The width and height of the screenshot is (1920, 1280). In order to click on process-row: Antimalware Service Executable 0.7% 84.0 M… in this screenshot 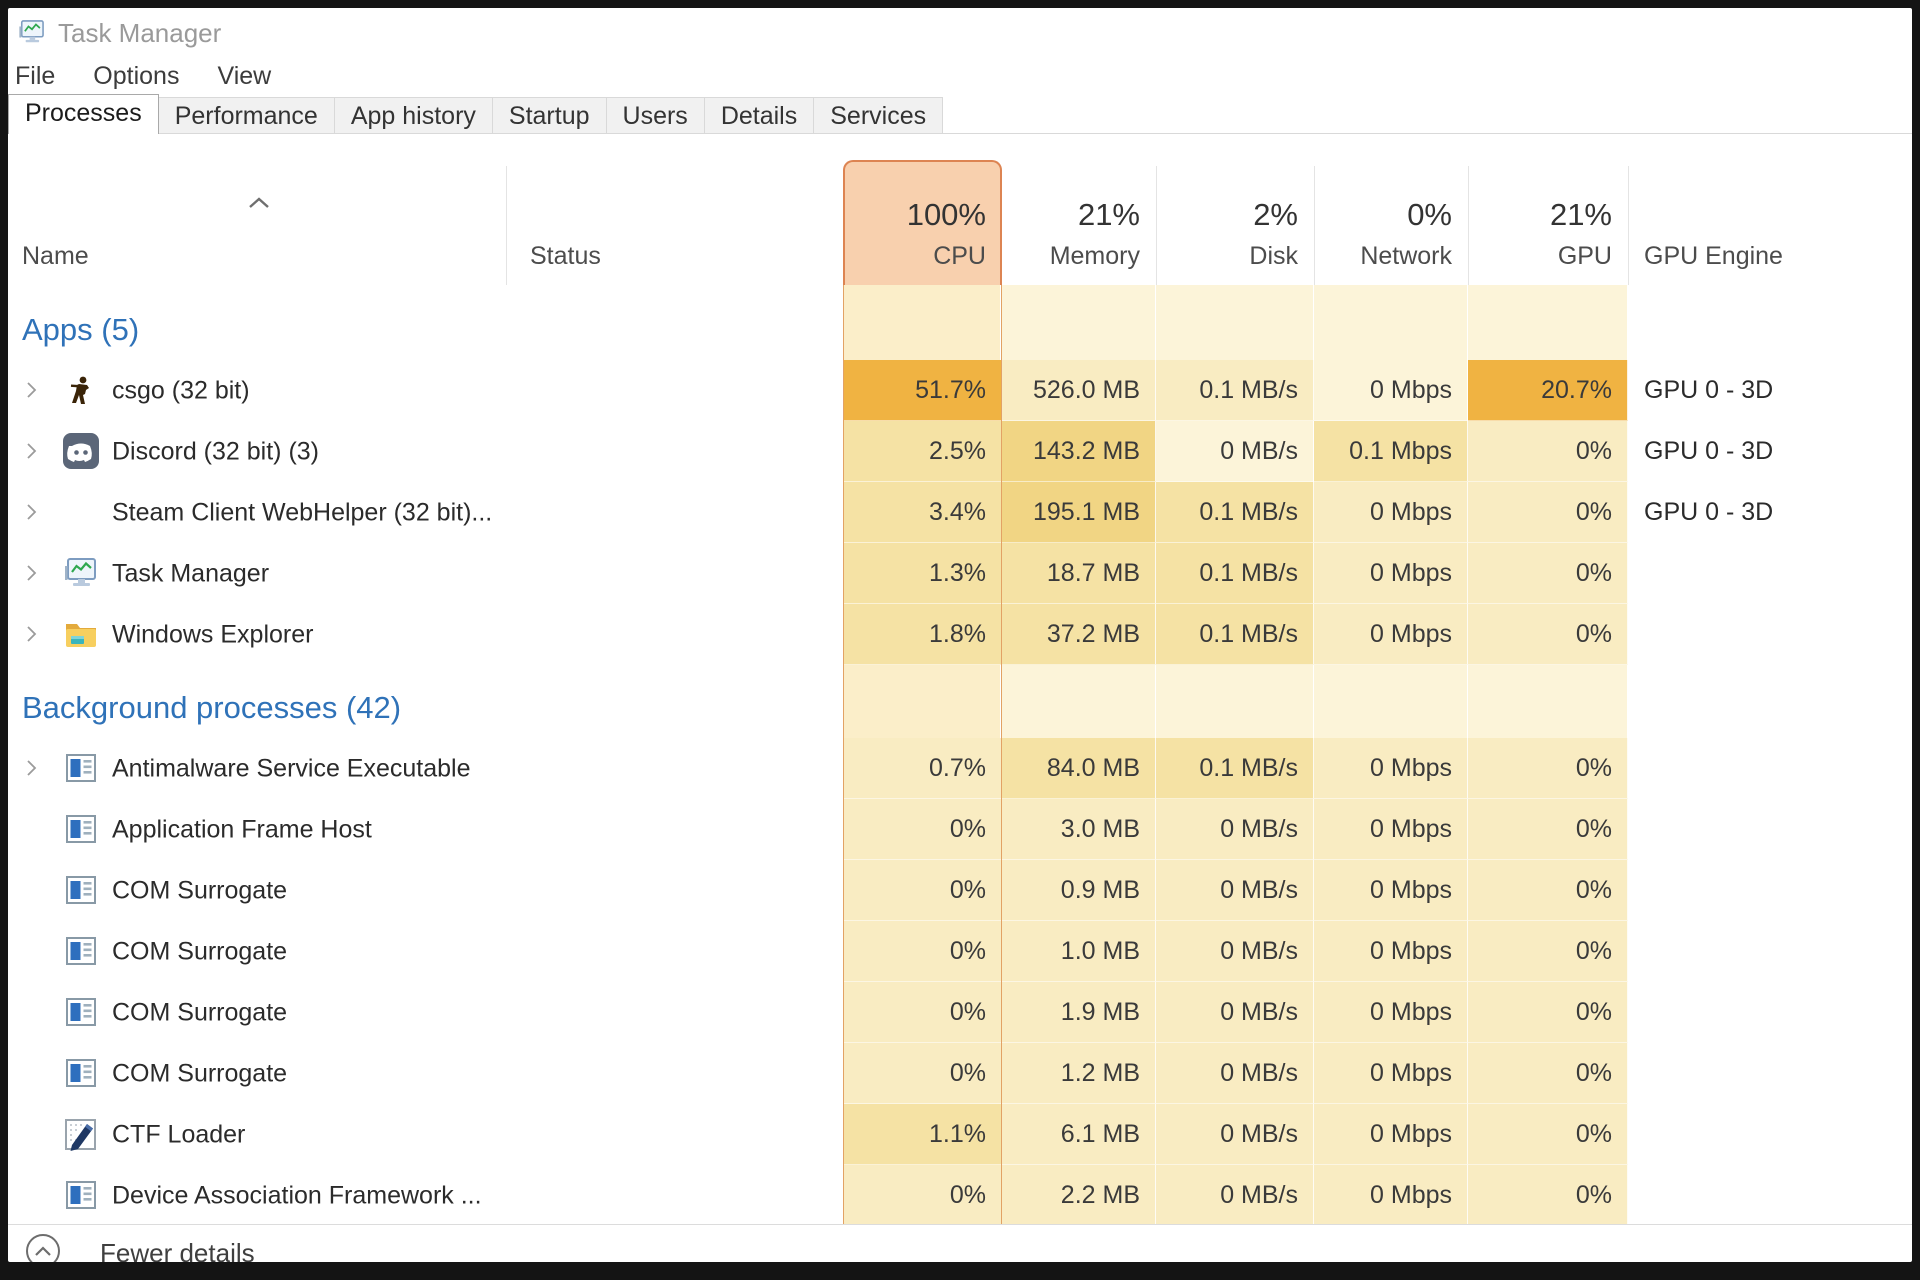, I will do `click(960, 768)`.